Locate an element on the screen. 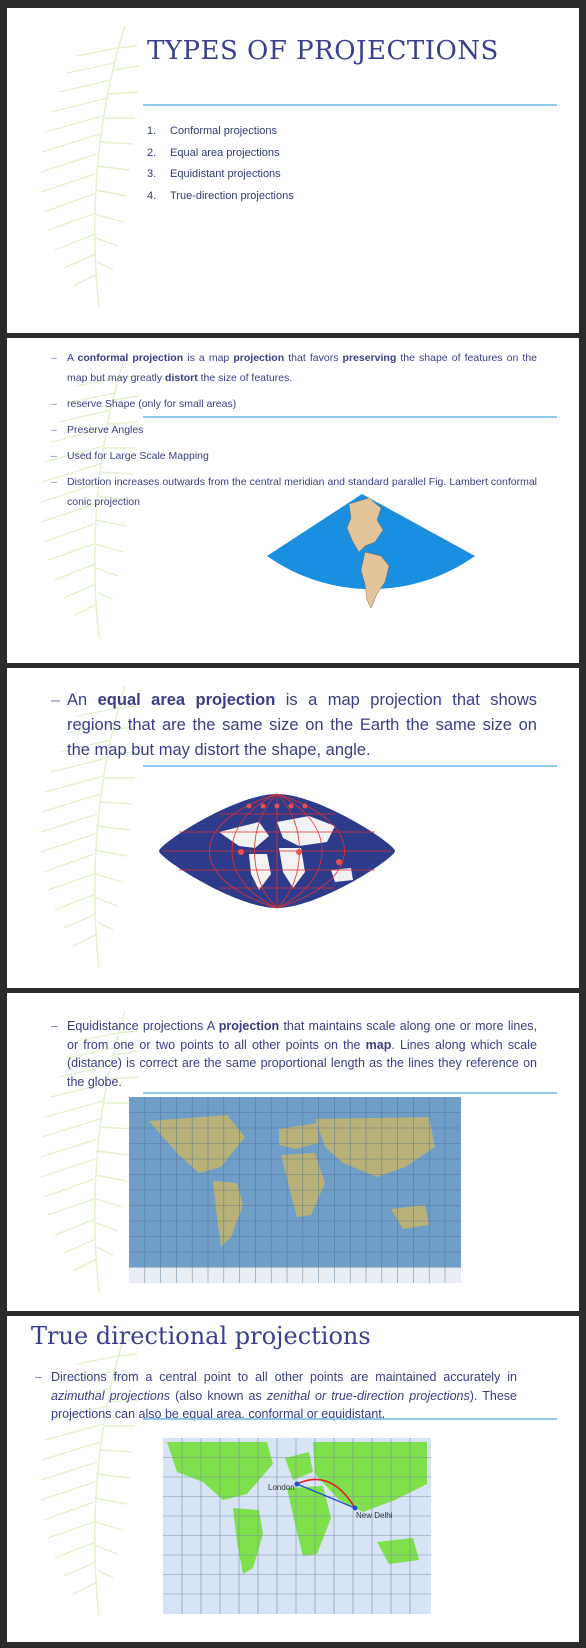 This screenshot has width=586, height=1648. bold-text: map is located at coordinates (378, 1044).